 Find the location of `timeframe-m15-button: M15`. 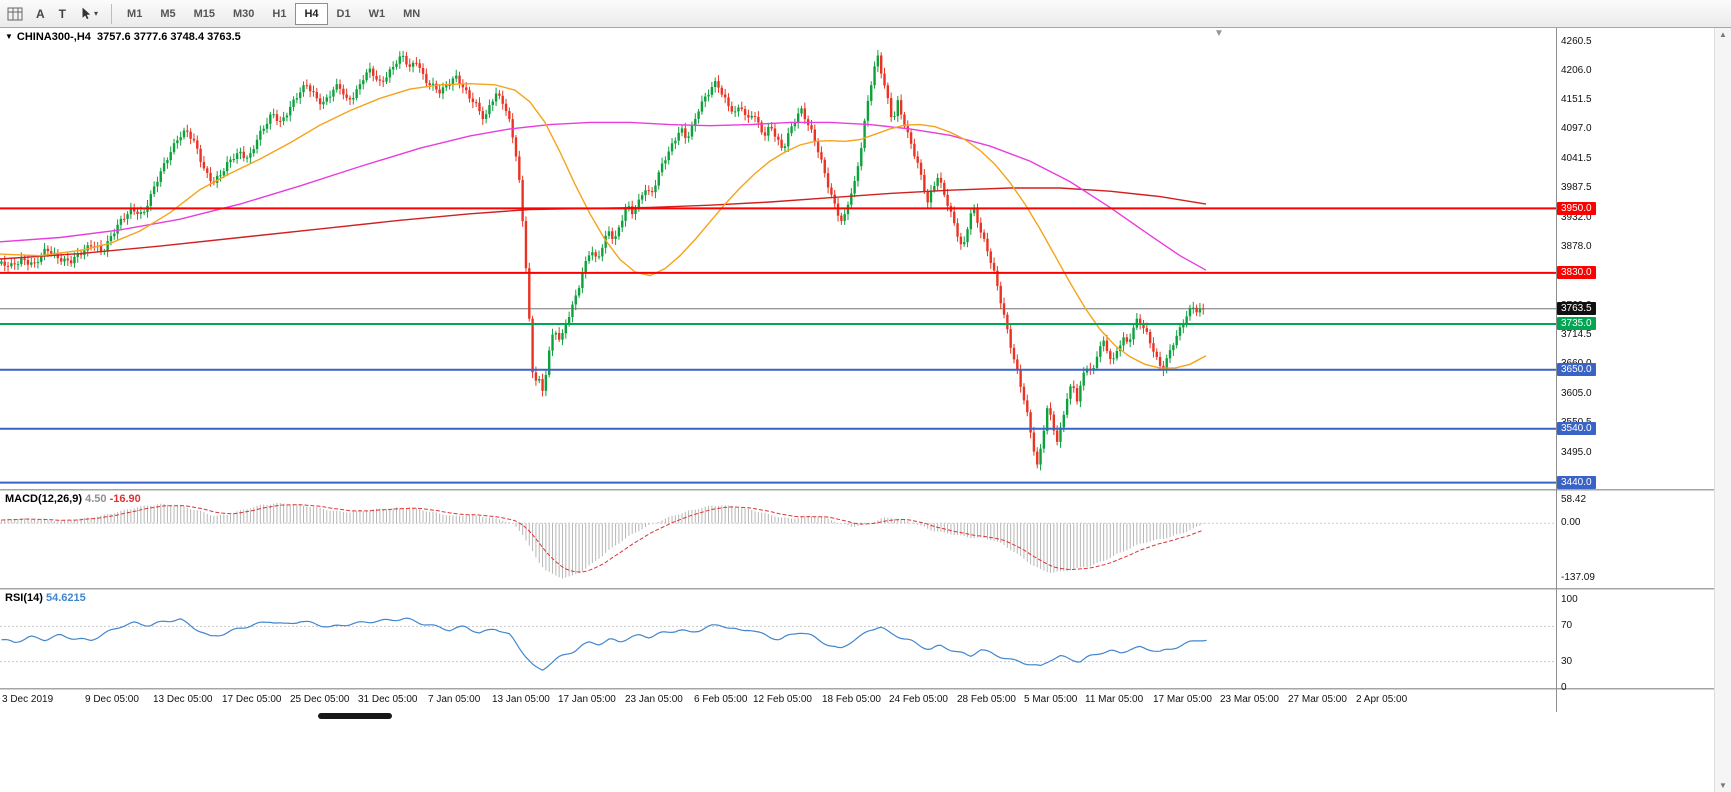

timeframe-m15-button: M15 is located at coordinates (204, 13).